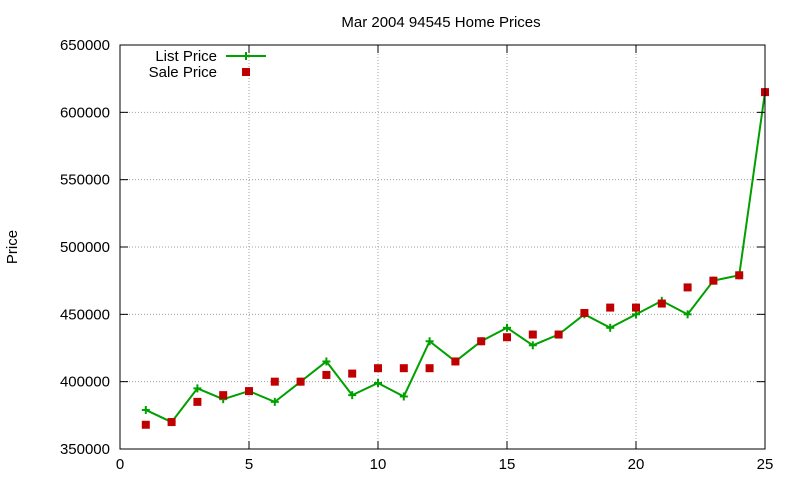 This screenshot has width=800, height=480. Describe the element at coordinates (85, 45) in the screenshot. I see `y-tick-label: 650000` at that location.